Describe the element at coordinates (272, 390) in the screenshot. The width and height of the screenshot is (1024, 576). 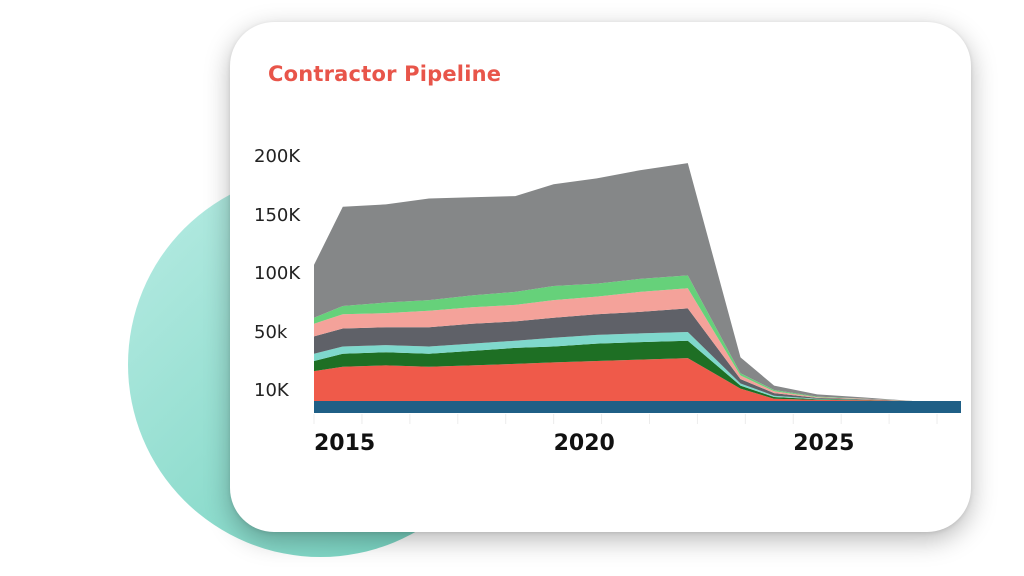
I see `y-tick-label: 10K` at that location.